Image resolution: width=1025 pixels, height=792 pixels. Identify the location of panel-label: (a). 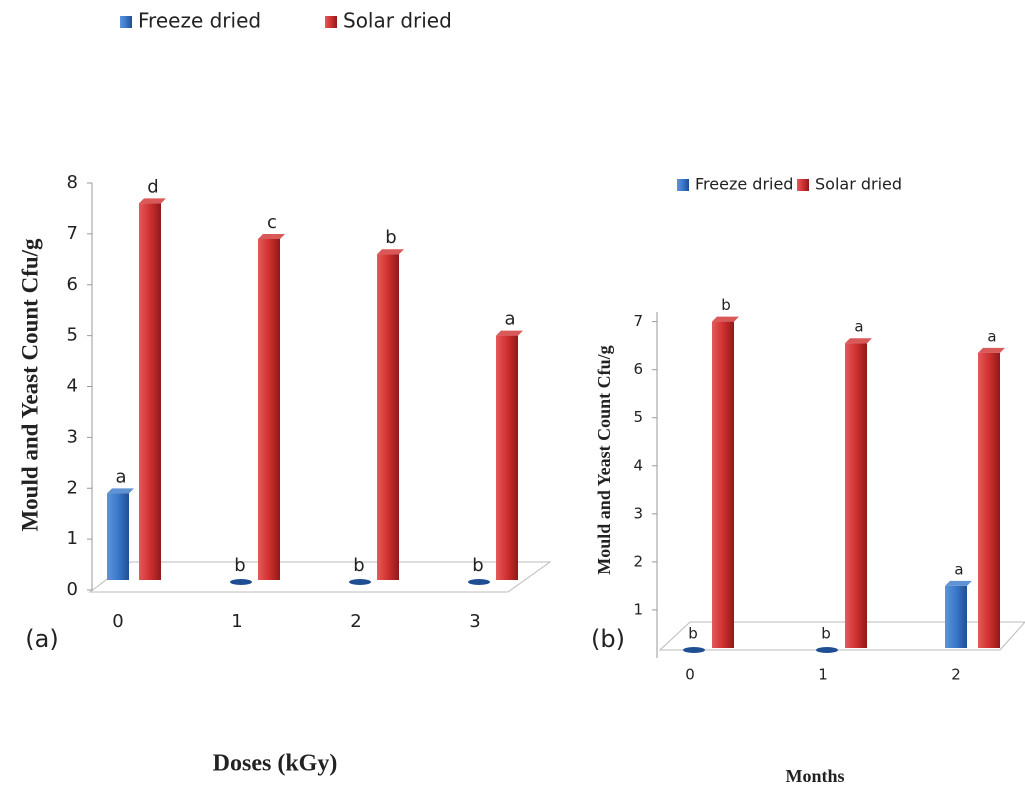
(41, 639).